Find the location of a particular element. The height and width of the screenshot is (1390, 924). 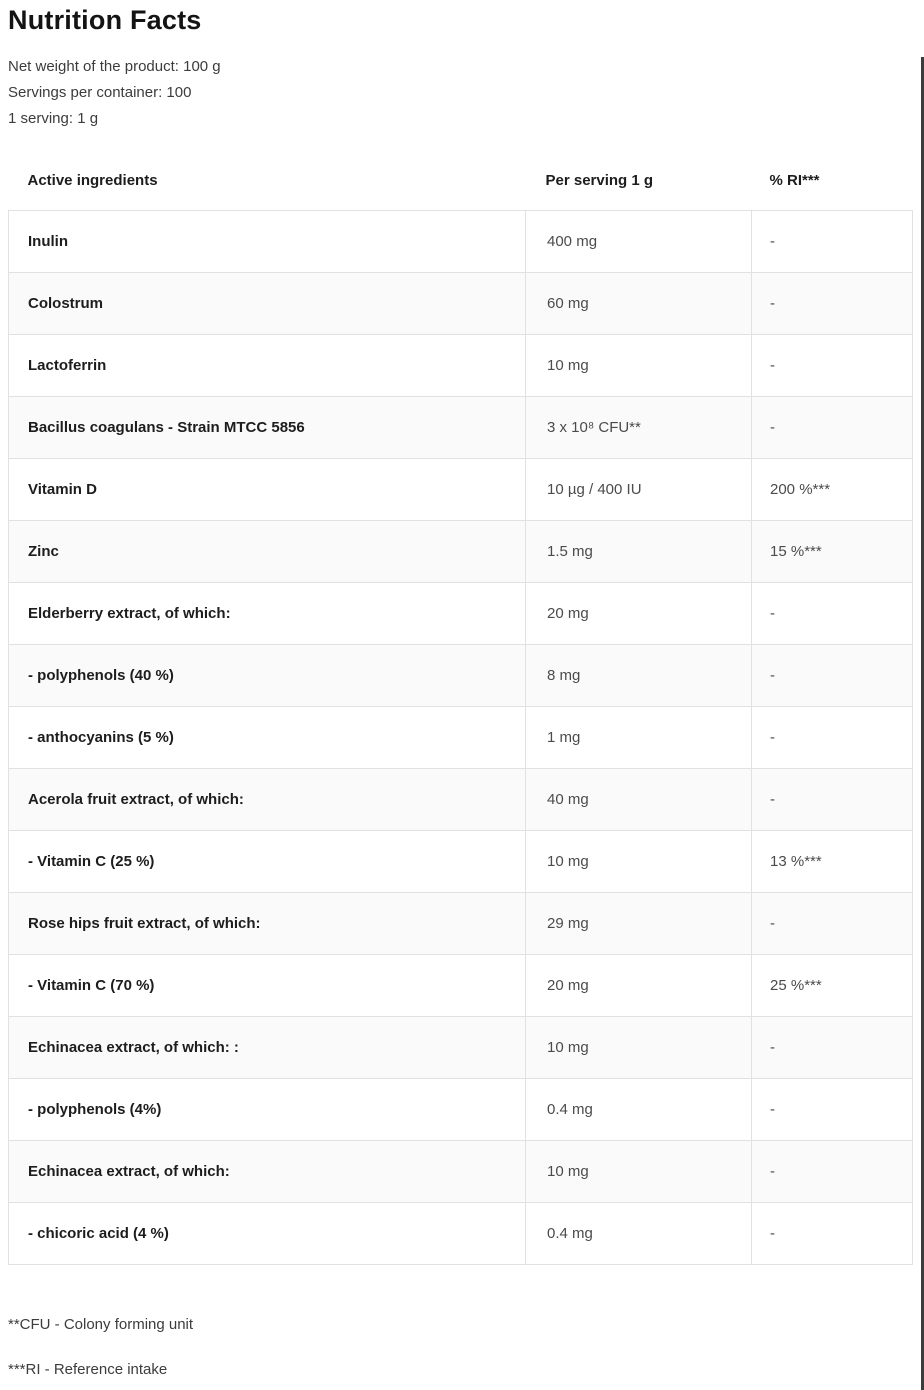

table-row: - anthocyanins (5 %) 1 mg - is located at coordinates (460, 737).